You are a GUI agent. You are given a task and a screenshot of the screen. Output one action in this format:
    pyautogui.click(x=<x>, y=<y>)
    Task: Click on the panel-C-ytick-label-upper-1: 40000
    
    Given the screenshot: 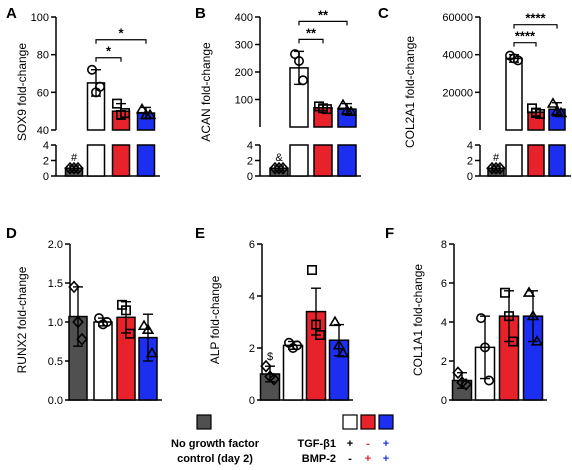 What is the action you would take?
    pyautogui.click(x=457, y=56)
    